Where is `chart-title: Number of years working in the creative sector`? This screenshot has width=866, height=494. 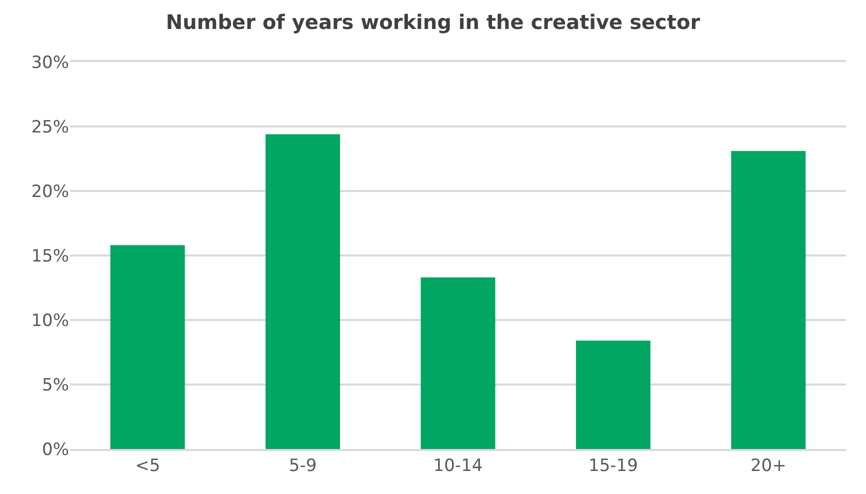
chart-title: Number of years working in the creative sector is located at coordinates (433, 22).